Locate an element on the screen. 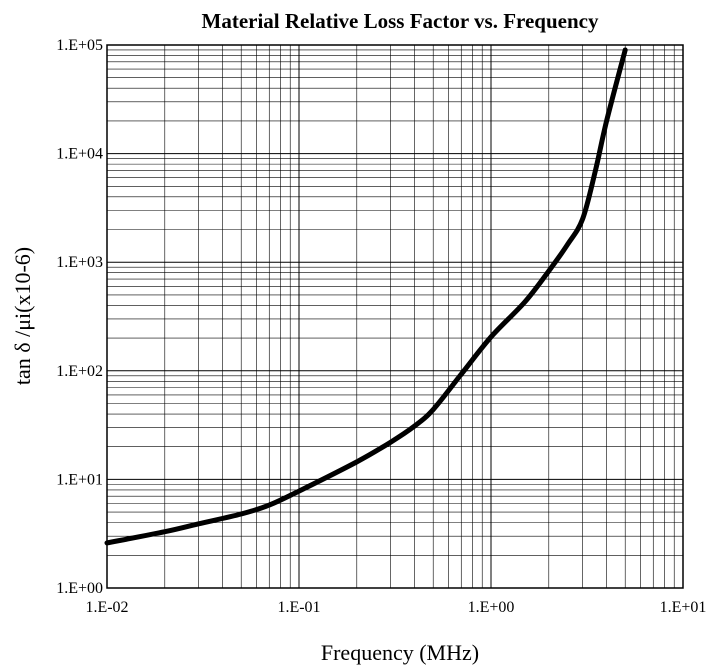  x-tick-label: 1.E+01 is located at coordinates (683, 607).